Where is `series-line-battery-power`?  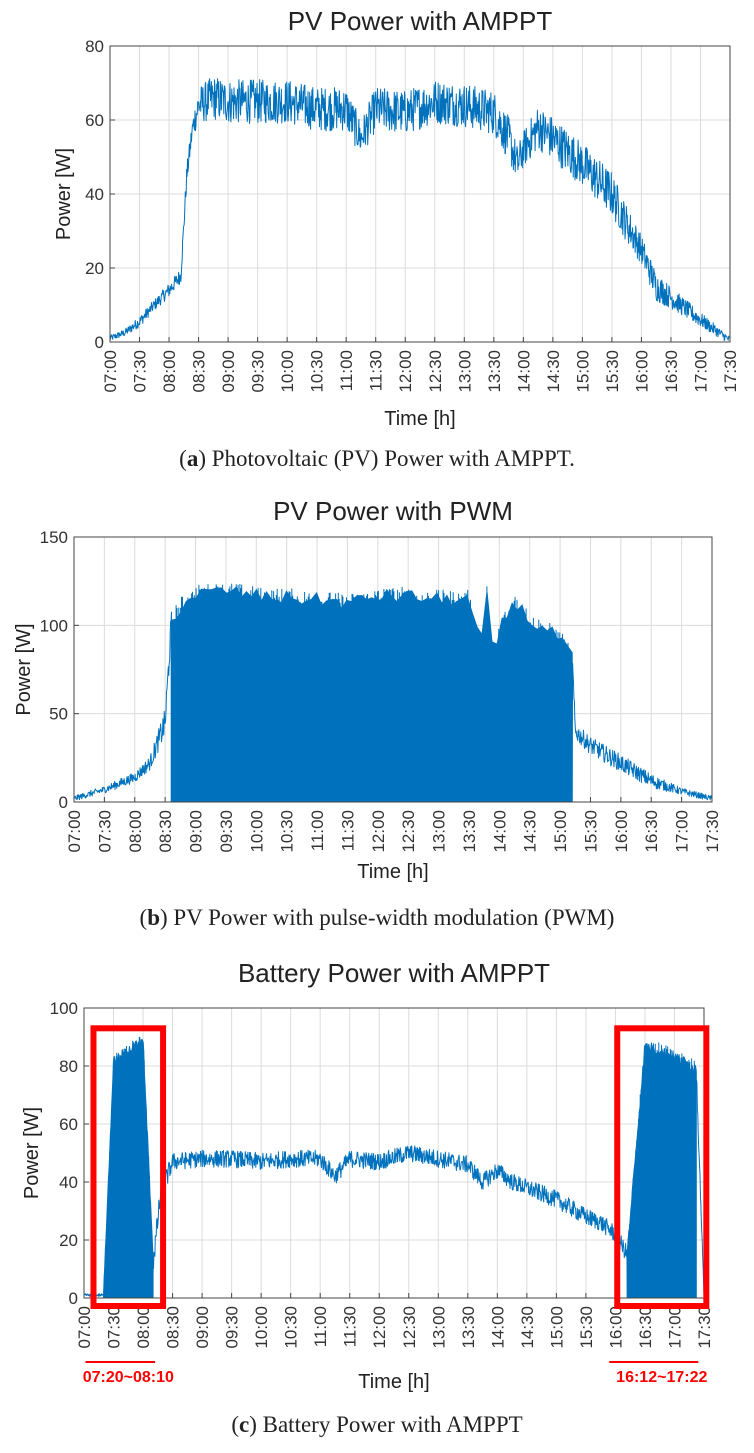 series-line-battery-power is located at coordinates (394, 1168).